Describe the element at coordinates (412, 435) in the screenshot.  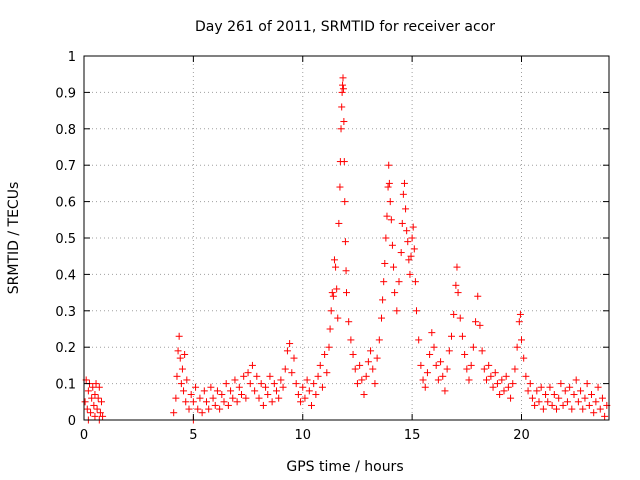
I see `x-tick-label: 15` at that location.